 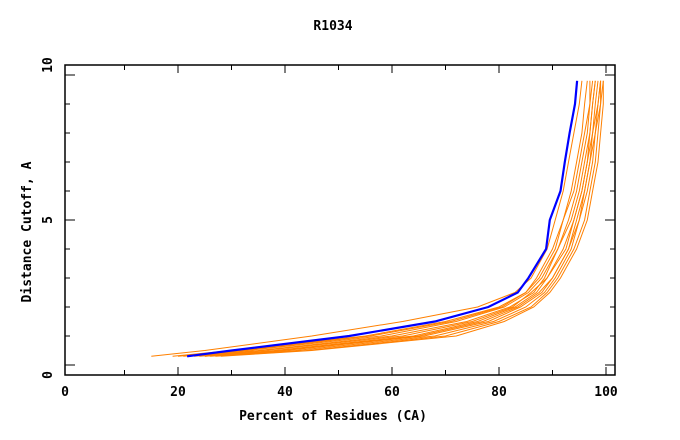 I want to click on x-tick-label: 100, so click(x=606, y=392).